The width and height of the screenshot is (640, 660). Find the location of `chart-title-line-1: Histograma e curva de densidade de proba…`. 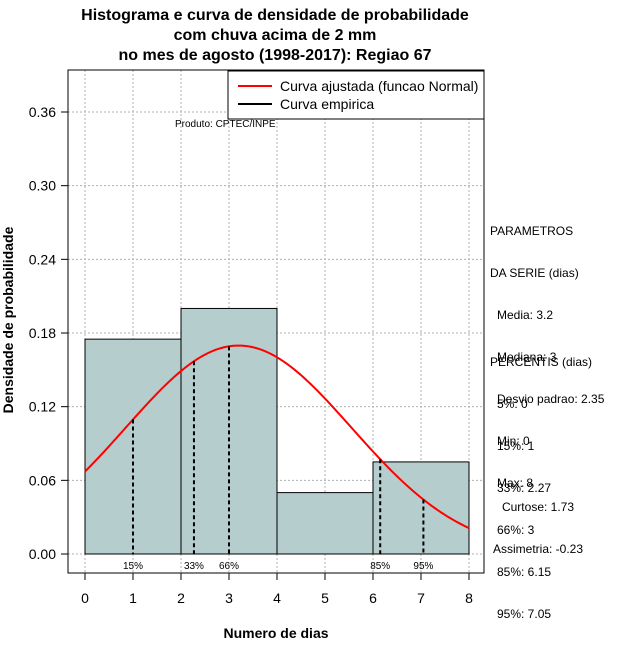

chart-title-line-1: Histograma e curva de densidade de proba… is located at coordinates (275, 15).